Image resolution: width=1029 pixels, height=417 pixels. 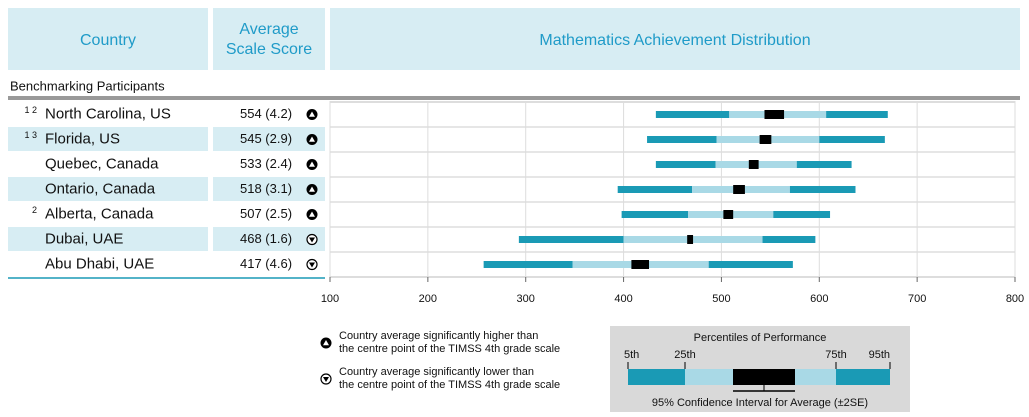 What do you see at coordinates (87, 85) in the screenshot?
I see `section-label: Benchmarking Participants` at bounding box center [87, 85].